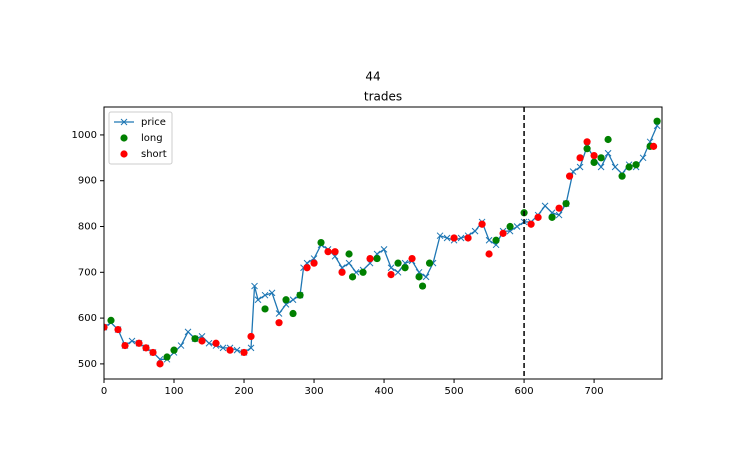  Describe the element at coordinates (87, 227) in the screenshot. I see `y-tick-label: 800` at that location.